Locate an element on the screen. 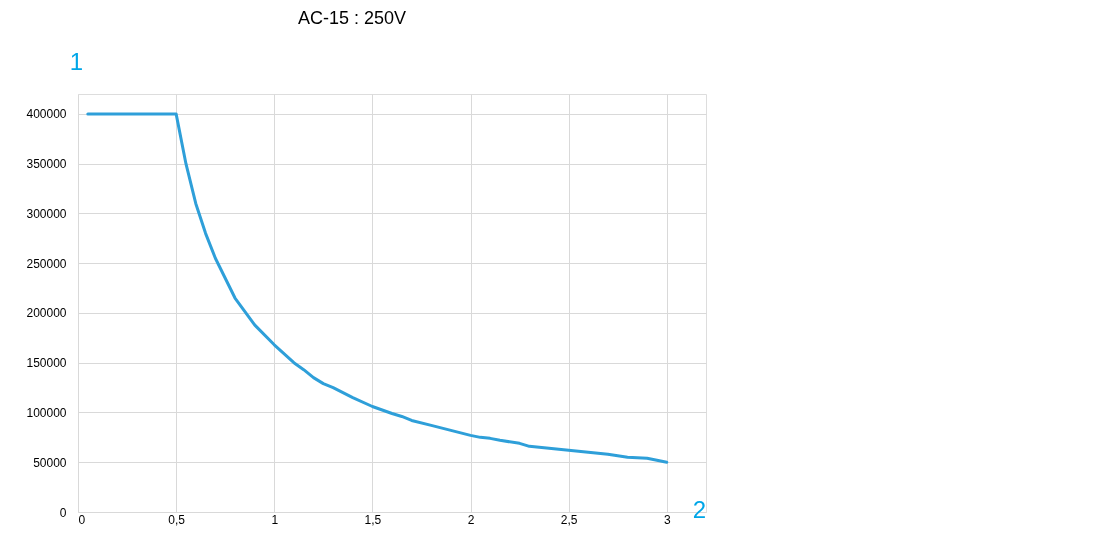  x-tick-label: 3 is located at coordinates (667, 519).